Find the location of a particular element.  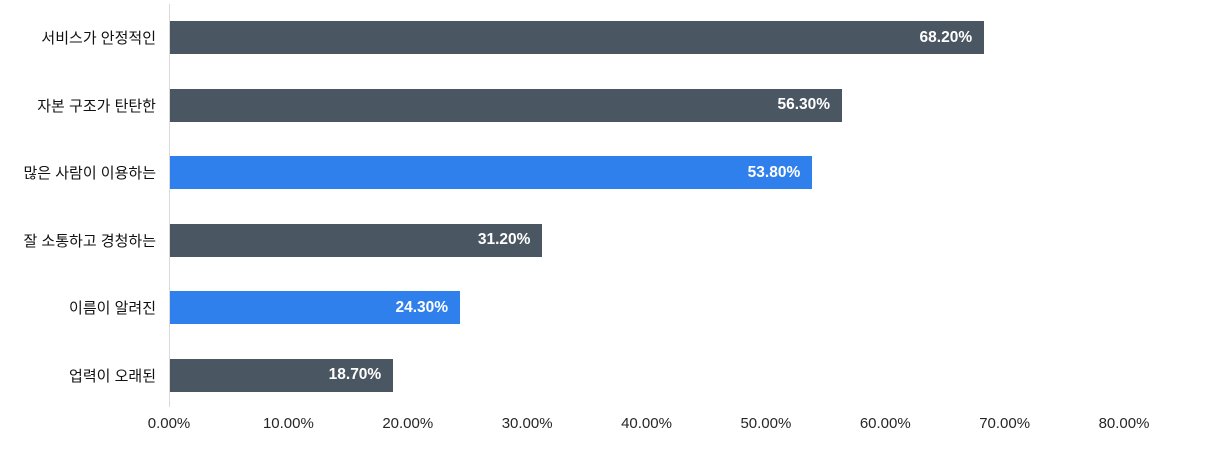

x-axis-tick-label: 80.00% is located at coordinates (1124, 423).